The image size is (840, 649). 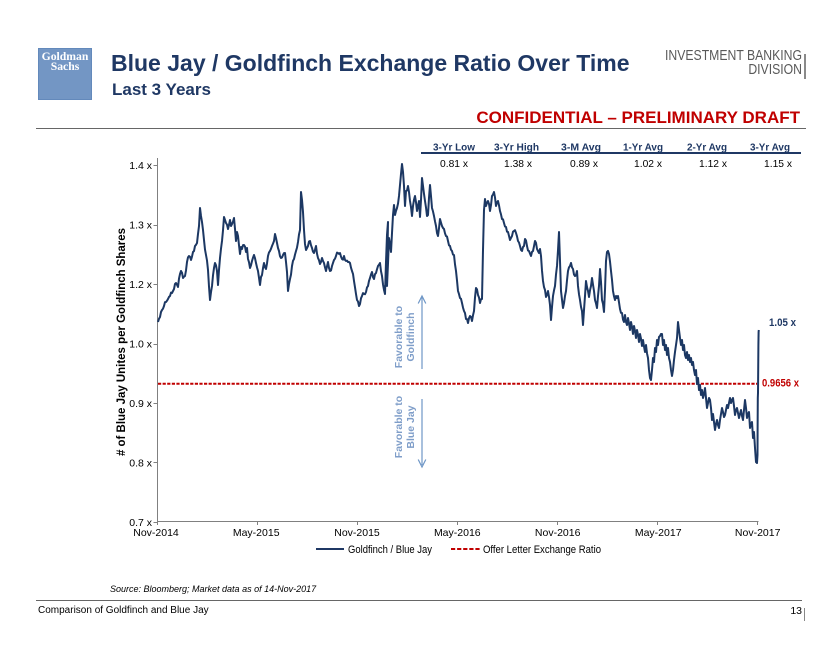 I want to click on svg-text: Nov-2016, so click(x=558, y=533).